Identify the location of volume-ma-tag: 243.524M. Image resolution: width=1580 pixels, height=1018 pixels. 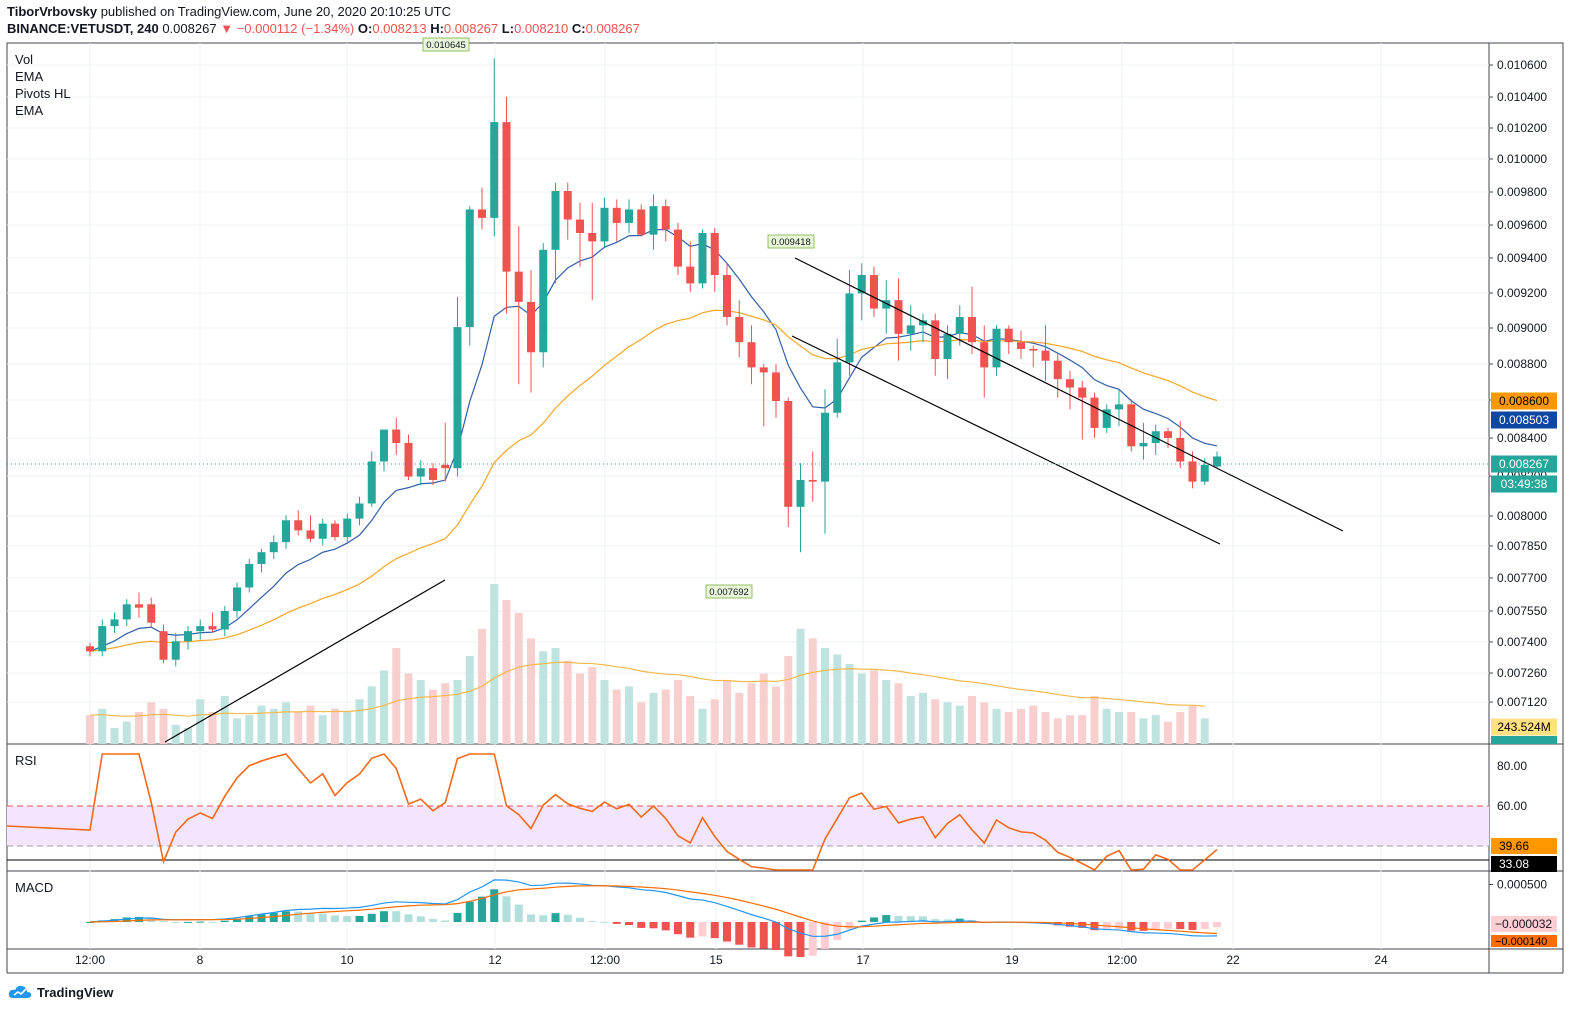
(1524, 727).